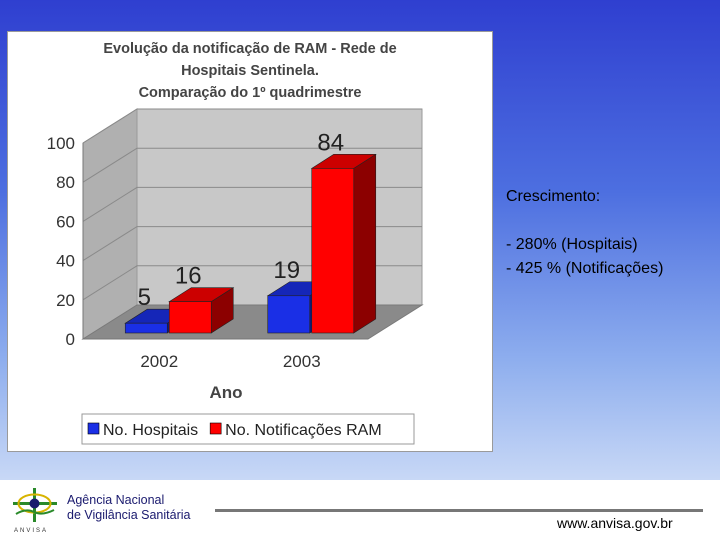  Describe the element at coordinates (615, 523) in the screenshot. I see `site-url: www.anvisa.gov.br` at that location.